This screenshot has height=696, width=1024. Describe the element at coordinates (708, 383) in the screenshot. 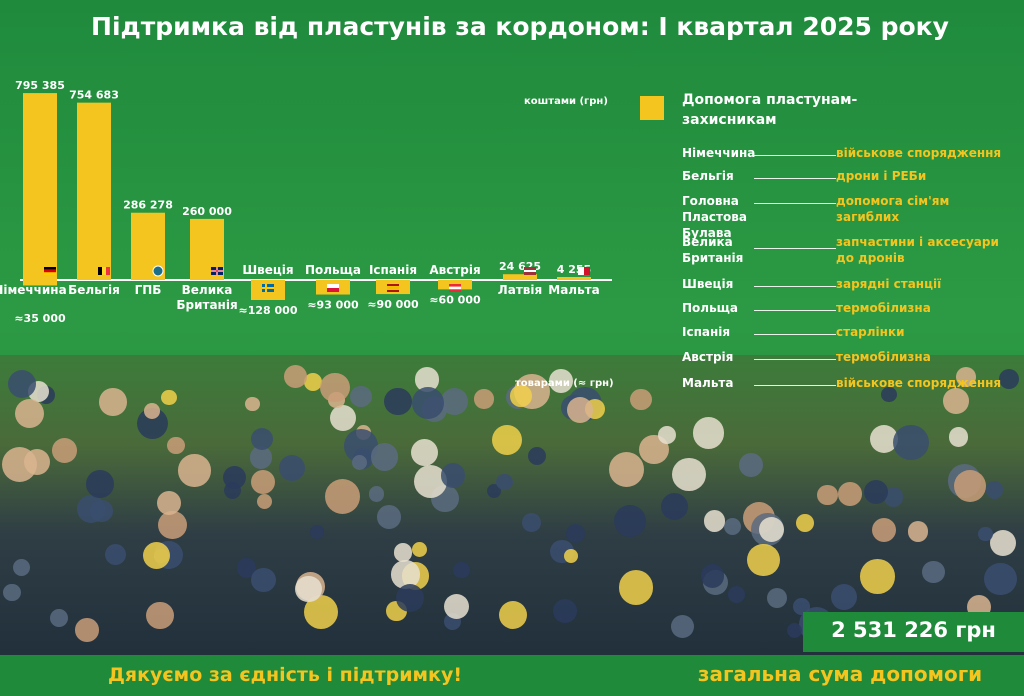

I see `legend-country: Мальта` at that location.